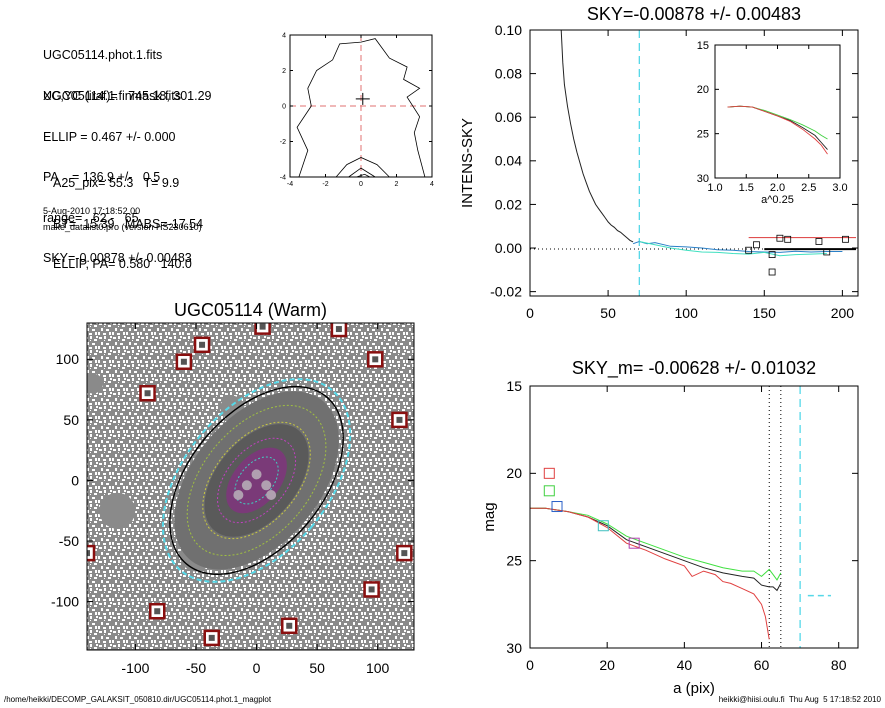  Describe the element at coordinates (284, 71) in the screenshot. I see `y-tick-label: 2` at that location.